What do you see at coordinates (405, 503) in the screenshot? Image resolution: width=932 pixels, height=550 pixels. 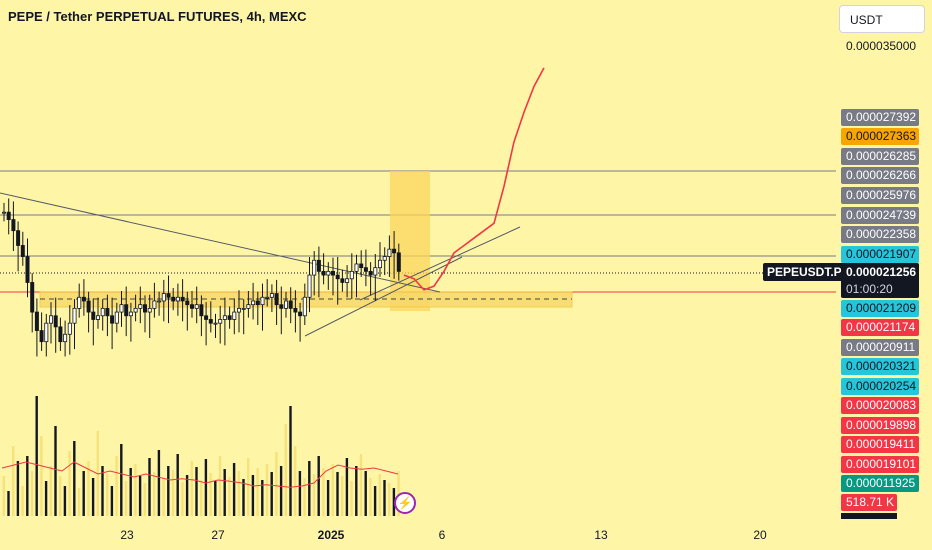 I see `flash-icon: ⚡` at bounding box center [405, 503].